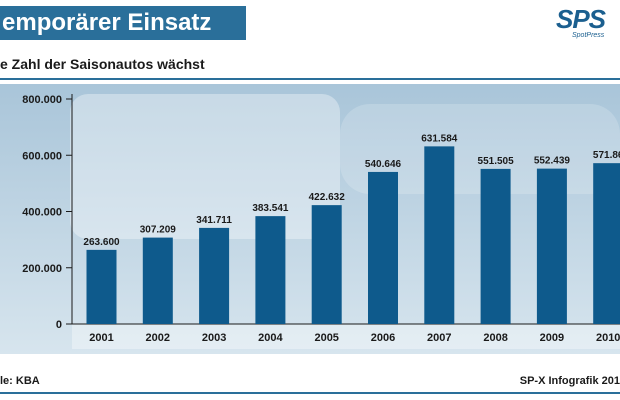 The image size is (620, 400). Describe the element at coordinates (326, 338) in the screenshot. I see `x-tick-label: 2005` at that location.